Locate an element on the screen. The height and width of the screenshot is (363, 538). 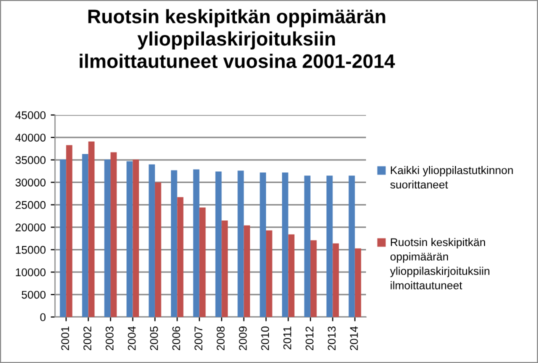
x-tick-label: 2002 is located at coordinates (87, 338).